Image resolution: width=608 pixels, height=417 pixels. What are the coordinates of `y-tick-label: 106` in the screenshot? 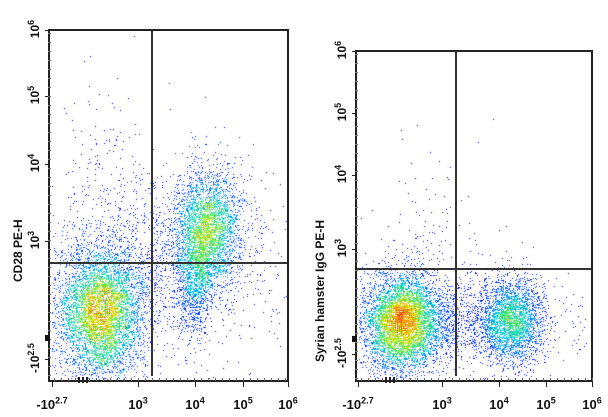 It's located at (341, 50).